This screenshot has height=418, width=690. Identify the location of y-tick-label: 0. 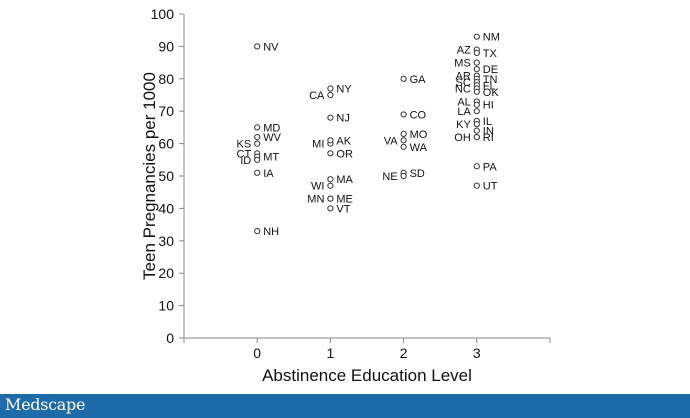
(170, 338).